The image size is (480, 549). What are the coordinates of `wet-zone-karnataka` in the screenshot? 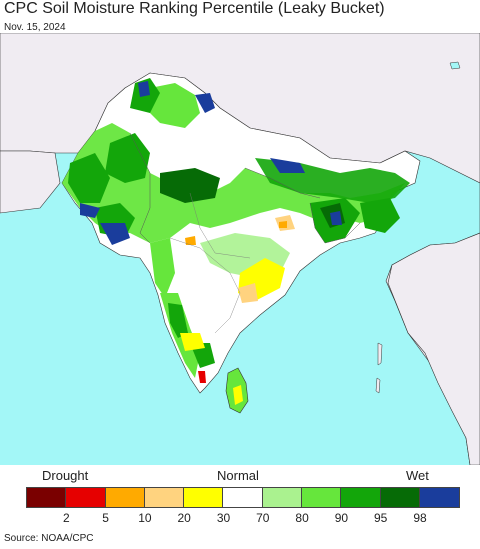 It's located at (178, 320).